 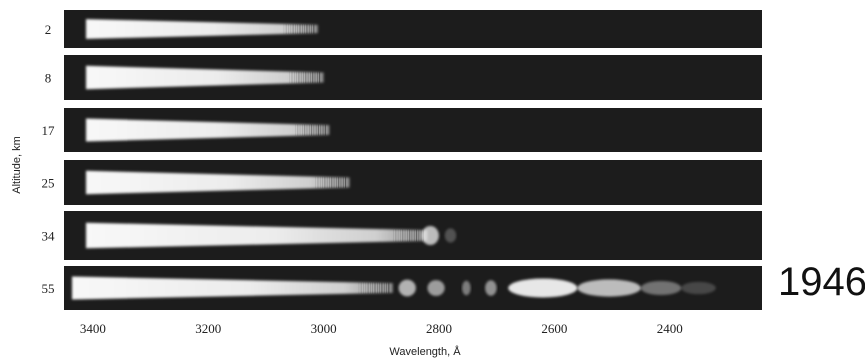 I want to click on altitude-label: 25, so click(x=48, y=183).